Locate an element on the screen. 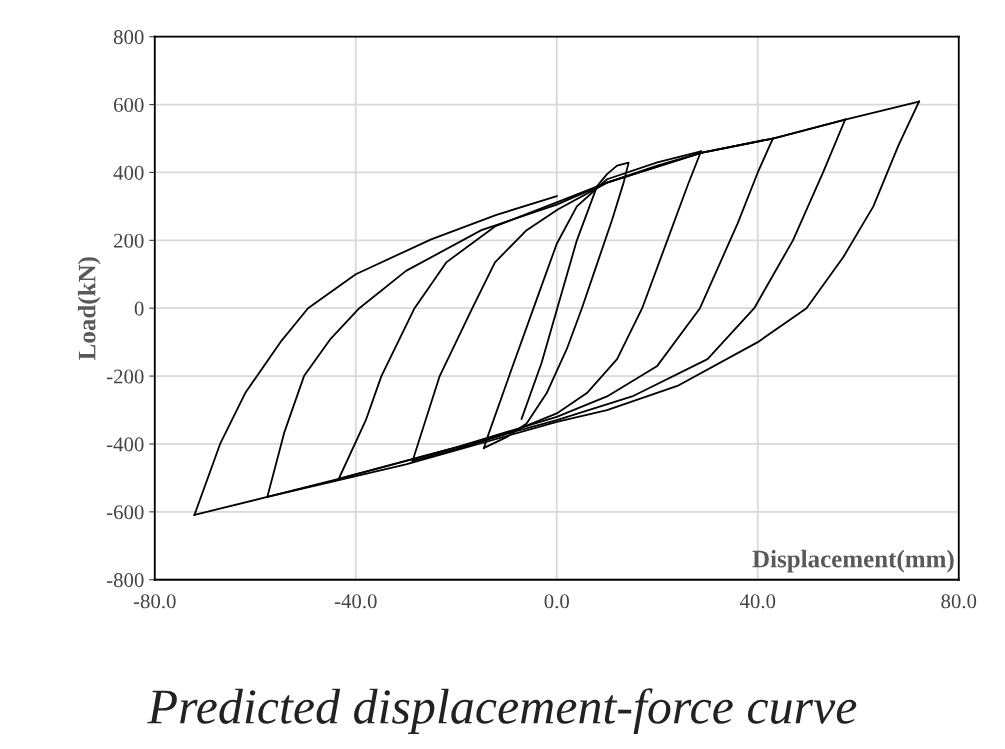 The height and width of the screenshot is (749, 1005). y-tick-label: -400 is located at coordinates (125, 444).